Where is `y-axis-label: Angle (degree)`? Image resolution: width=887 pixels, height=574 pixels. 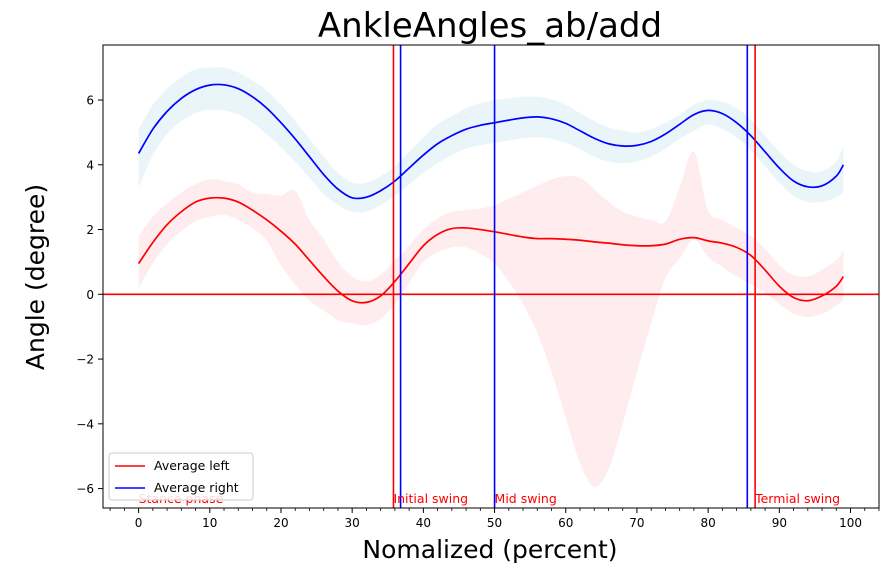 y-axis-label: Angle (degree) is located at coordinates (35, 277).